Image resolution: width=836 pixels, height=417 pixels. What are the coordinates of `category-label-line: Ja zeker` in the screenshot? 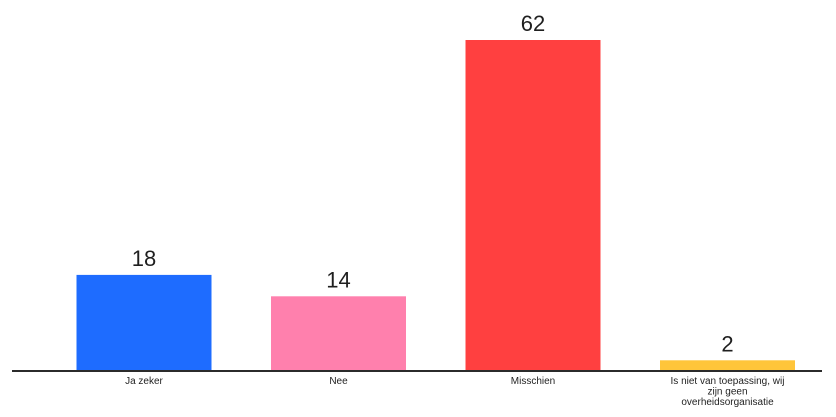 It's located at (144, 381).